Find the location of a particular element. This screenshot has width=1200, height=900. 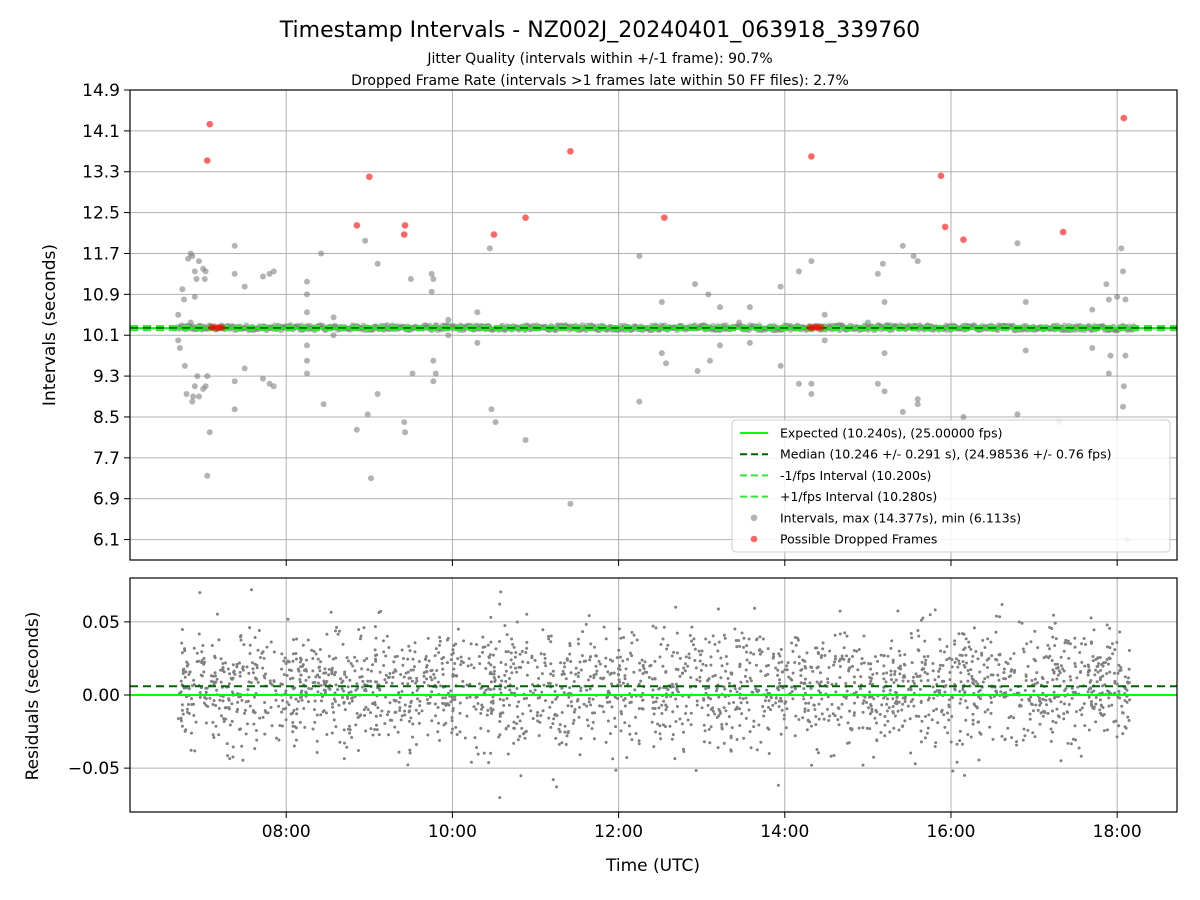

dropped-frame-point is located at coordinates (1124, 118).